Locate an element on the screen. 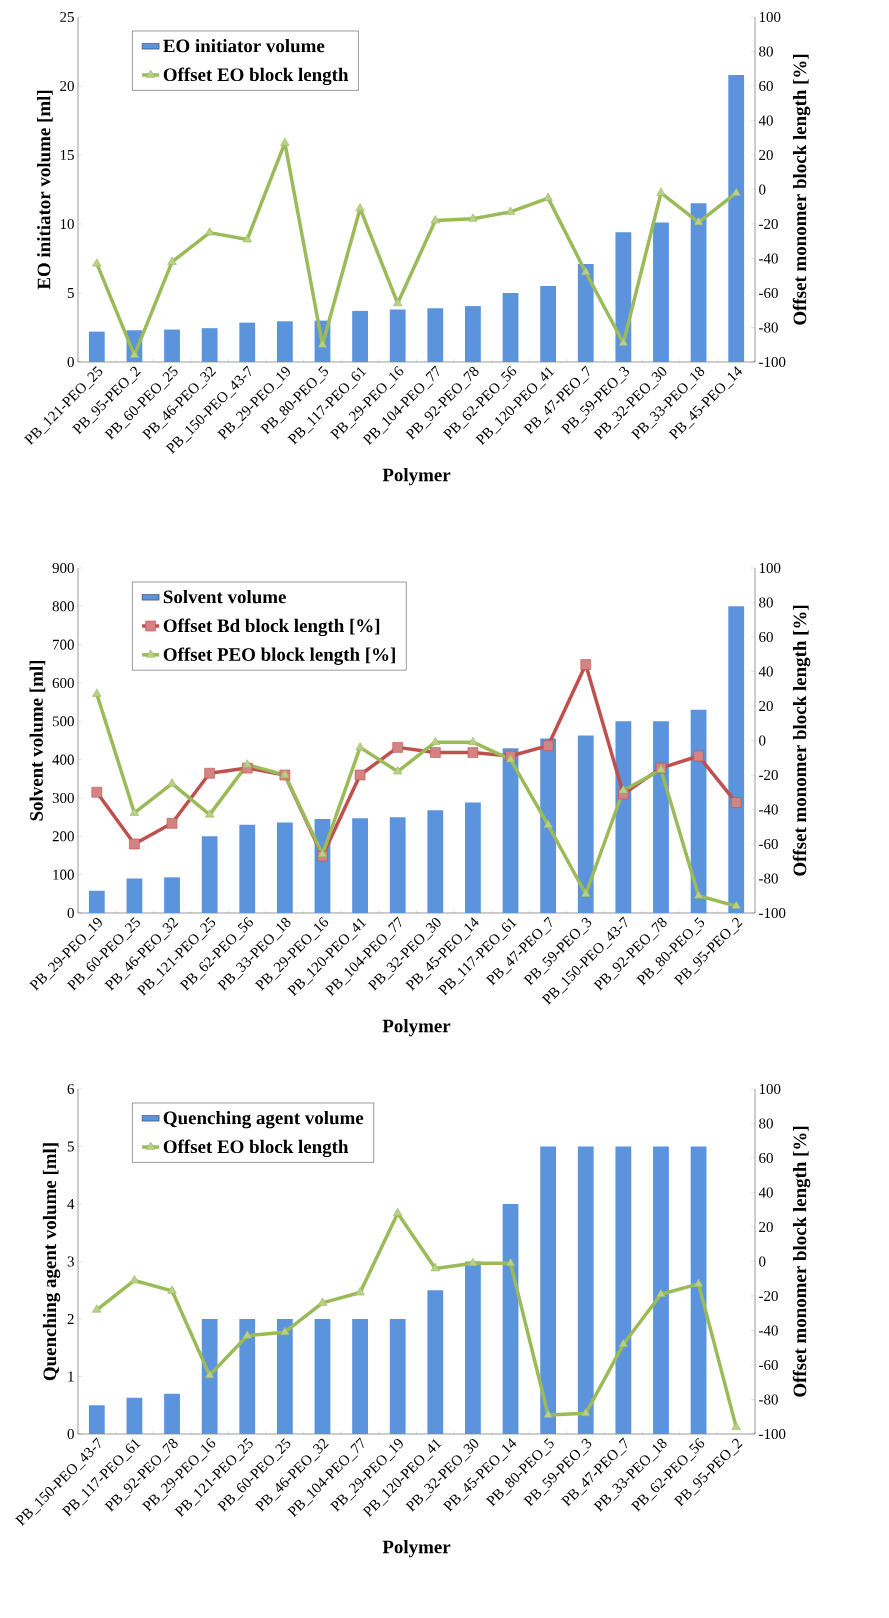  y-tick-label: 300 is located at coordinates (63, 798).